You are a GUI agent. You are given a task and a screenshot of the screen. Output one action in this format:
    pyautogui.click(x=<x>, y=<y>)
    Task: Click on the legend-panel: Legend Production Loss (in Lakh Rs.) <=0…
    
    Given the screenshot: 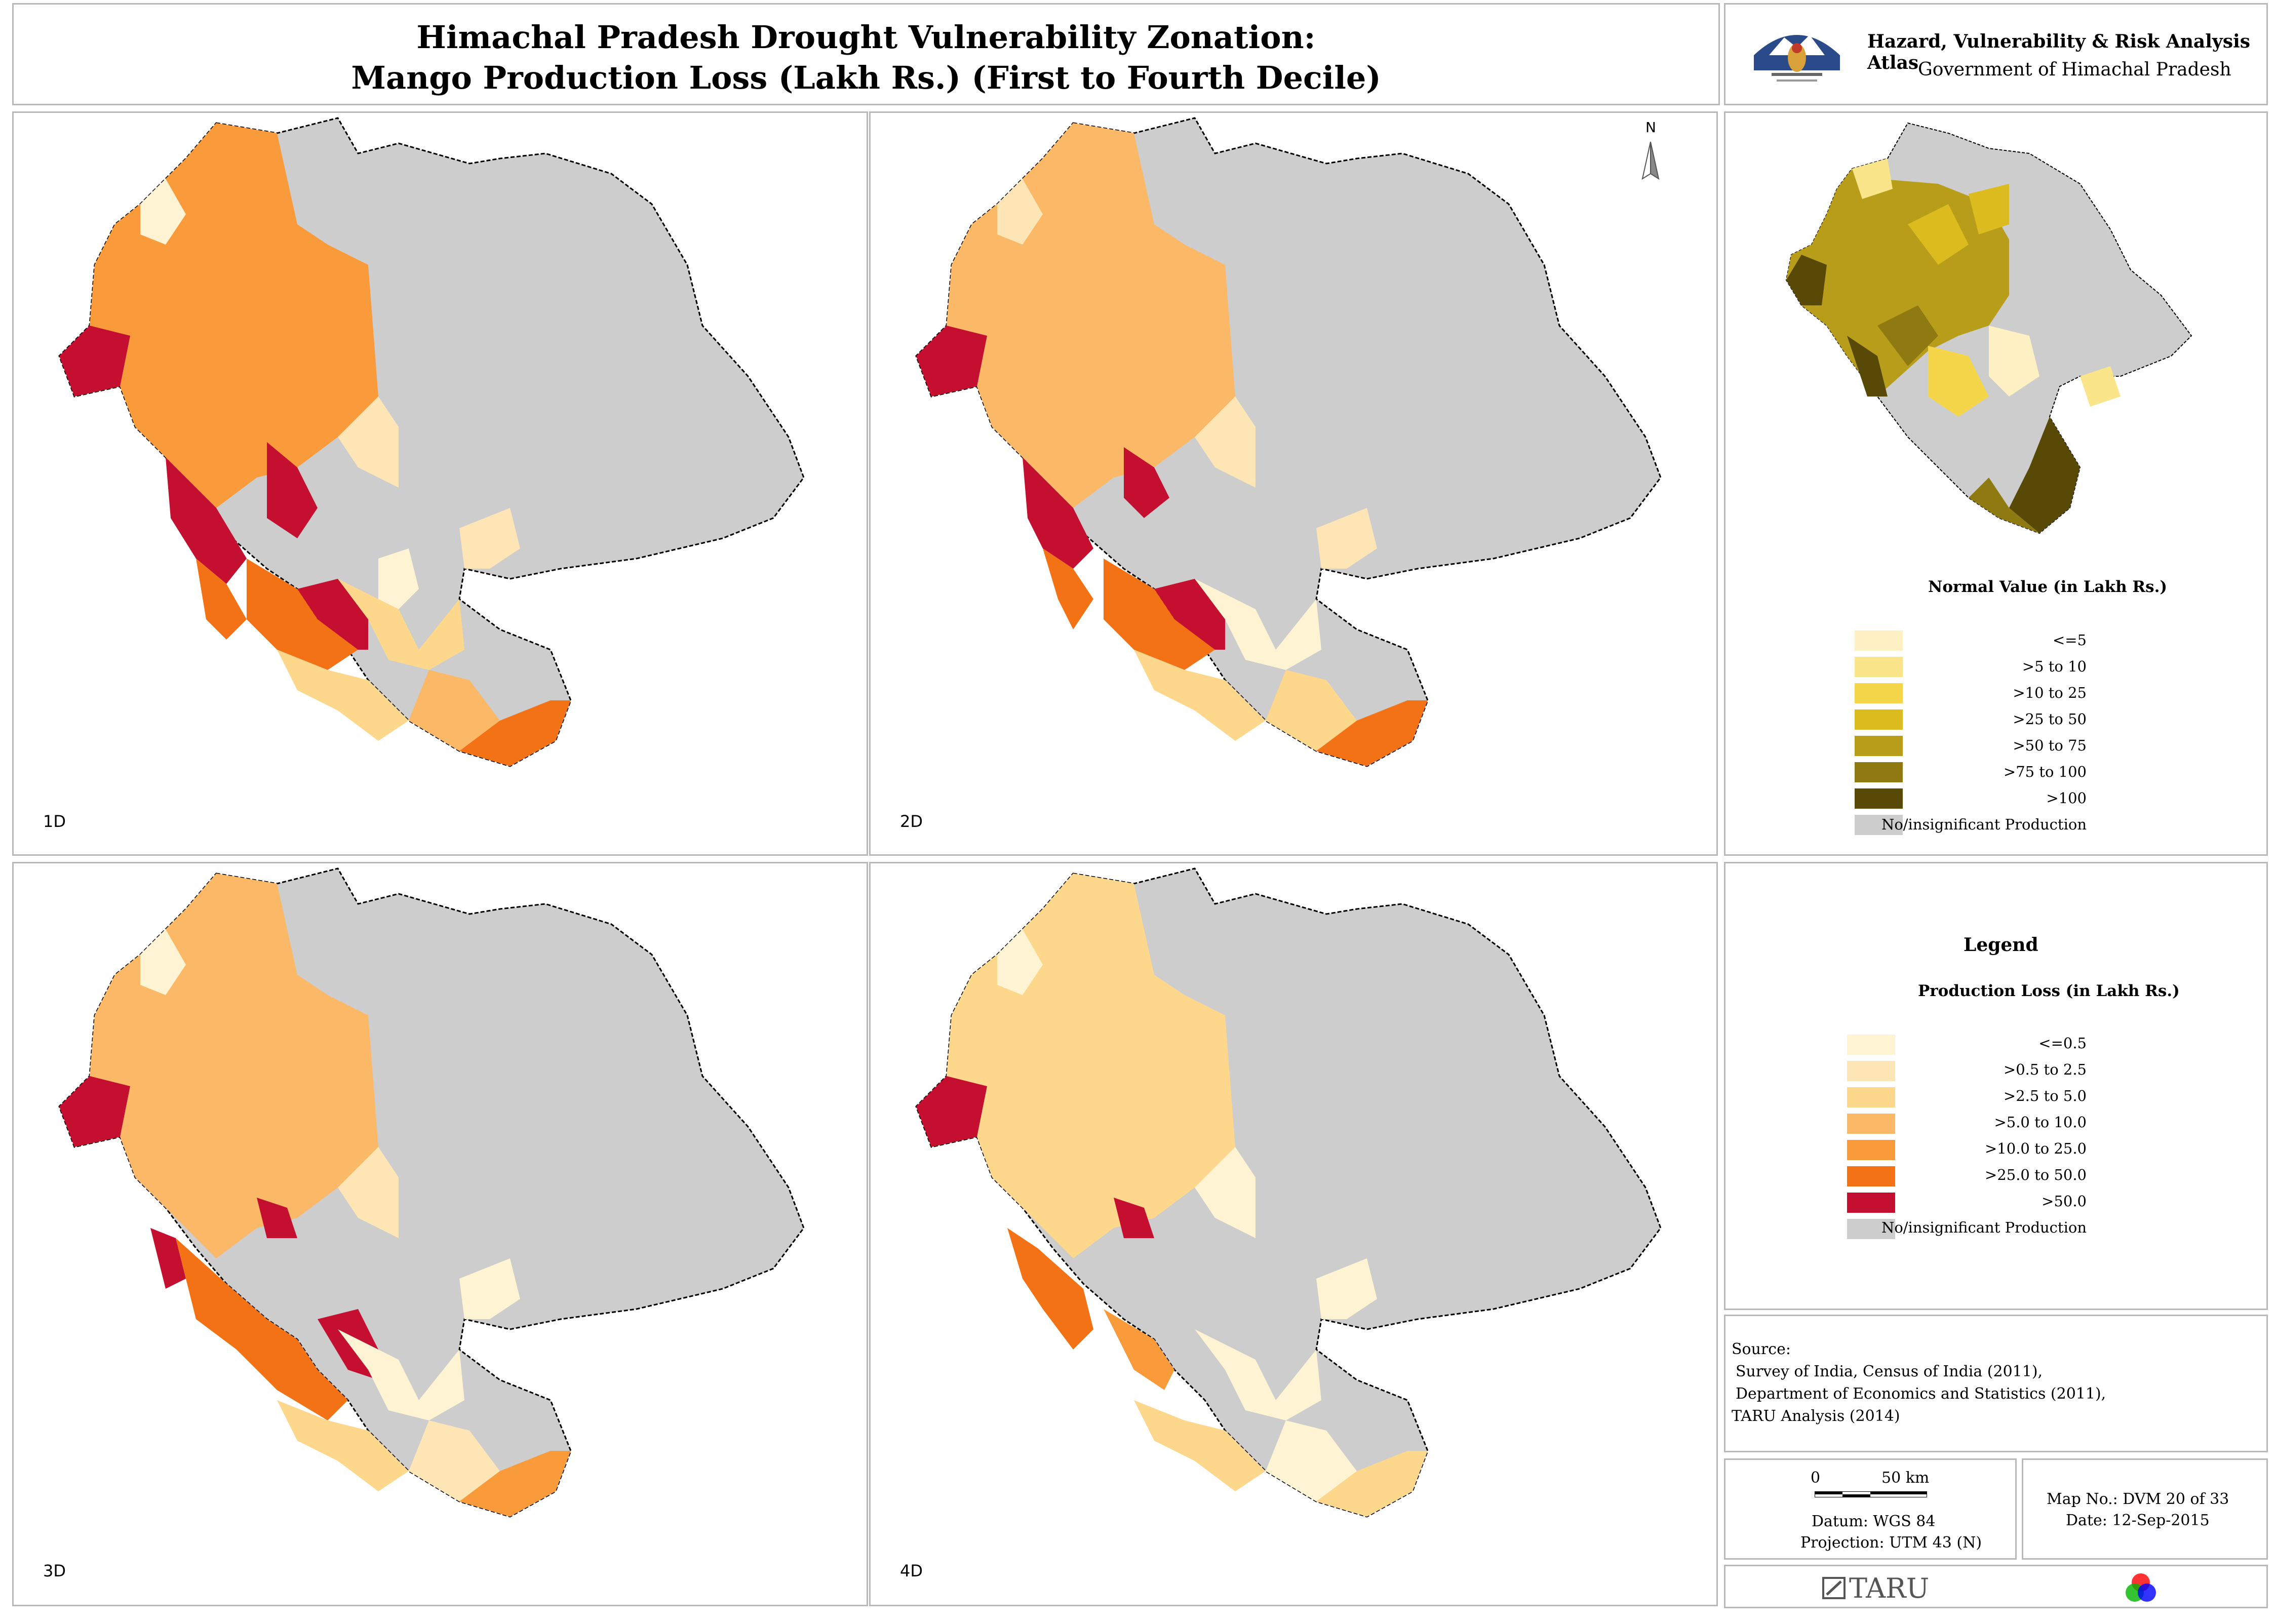 What is the action you would take?
    pyautogui.click(x=1996, y=1086)
    